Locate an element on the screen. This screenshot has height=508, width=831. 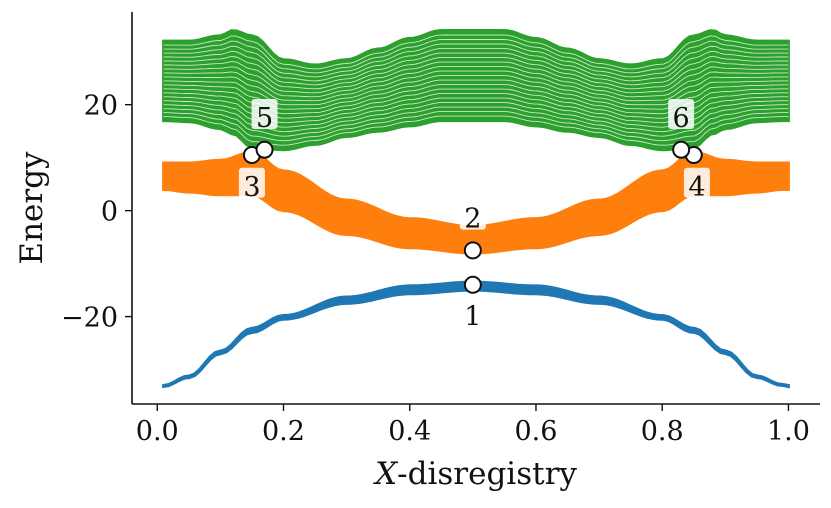
x-tick-label: 0.8 is located at coordinates (662, 431).